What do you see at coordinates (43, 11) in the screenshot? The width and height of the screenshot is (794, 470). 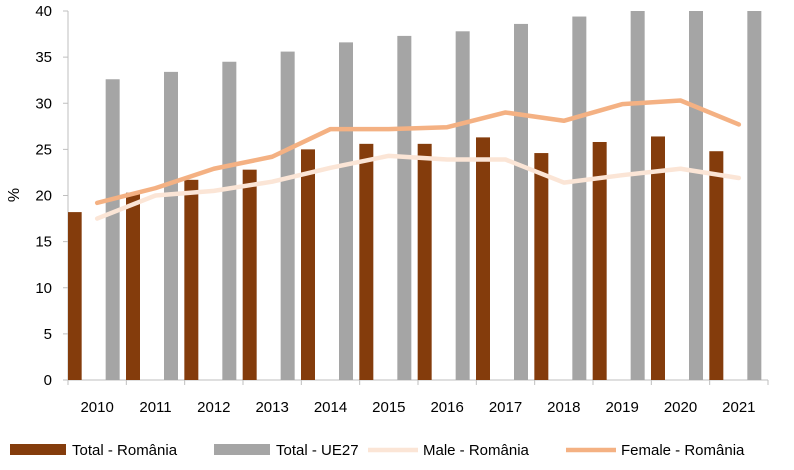 I see `y-tick-label: 40` at bounding box center [43, 11].